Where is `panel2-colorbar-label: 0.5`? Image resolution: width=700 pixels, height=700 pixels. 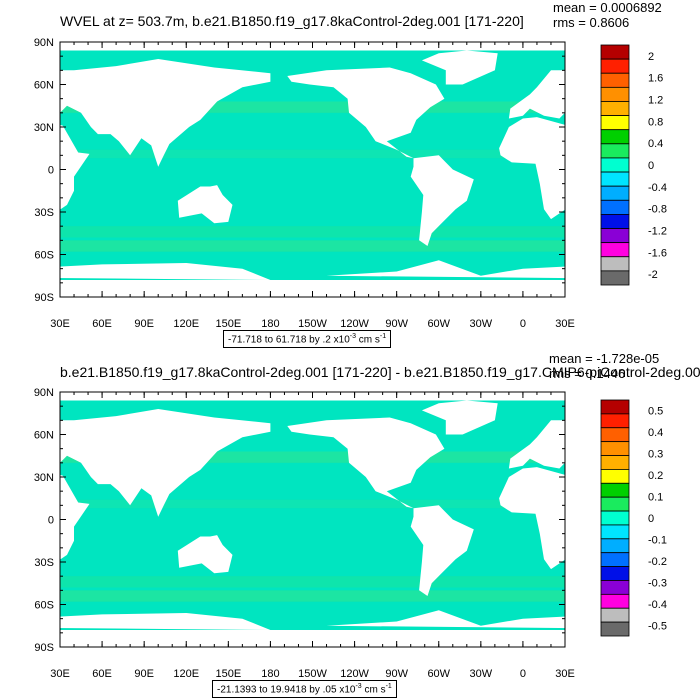 panel2-colorbar-label: 0.5 is located at coordinates (655, 412).